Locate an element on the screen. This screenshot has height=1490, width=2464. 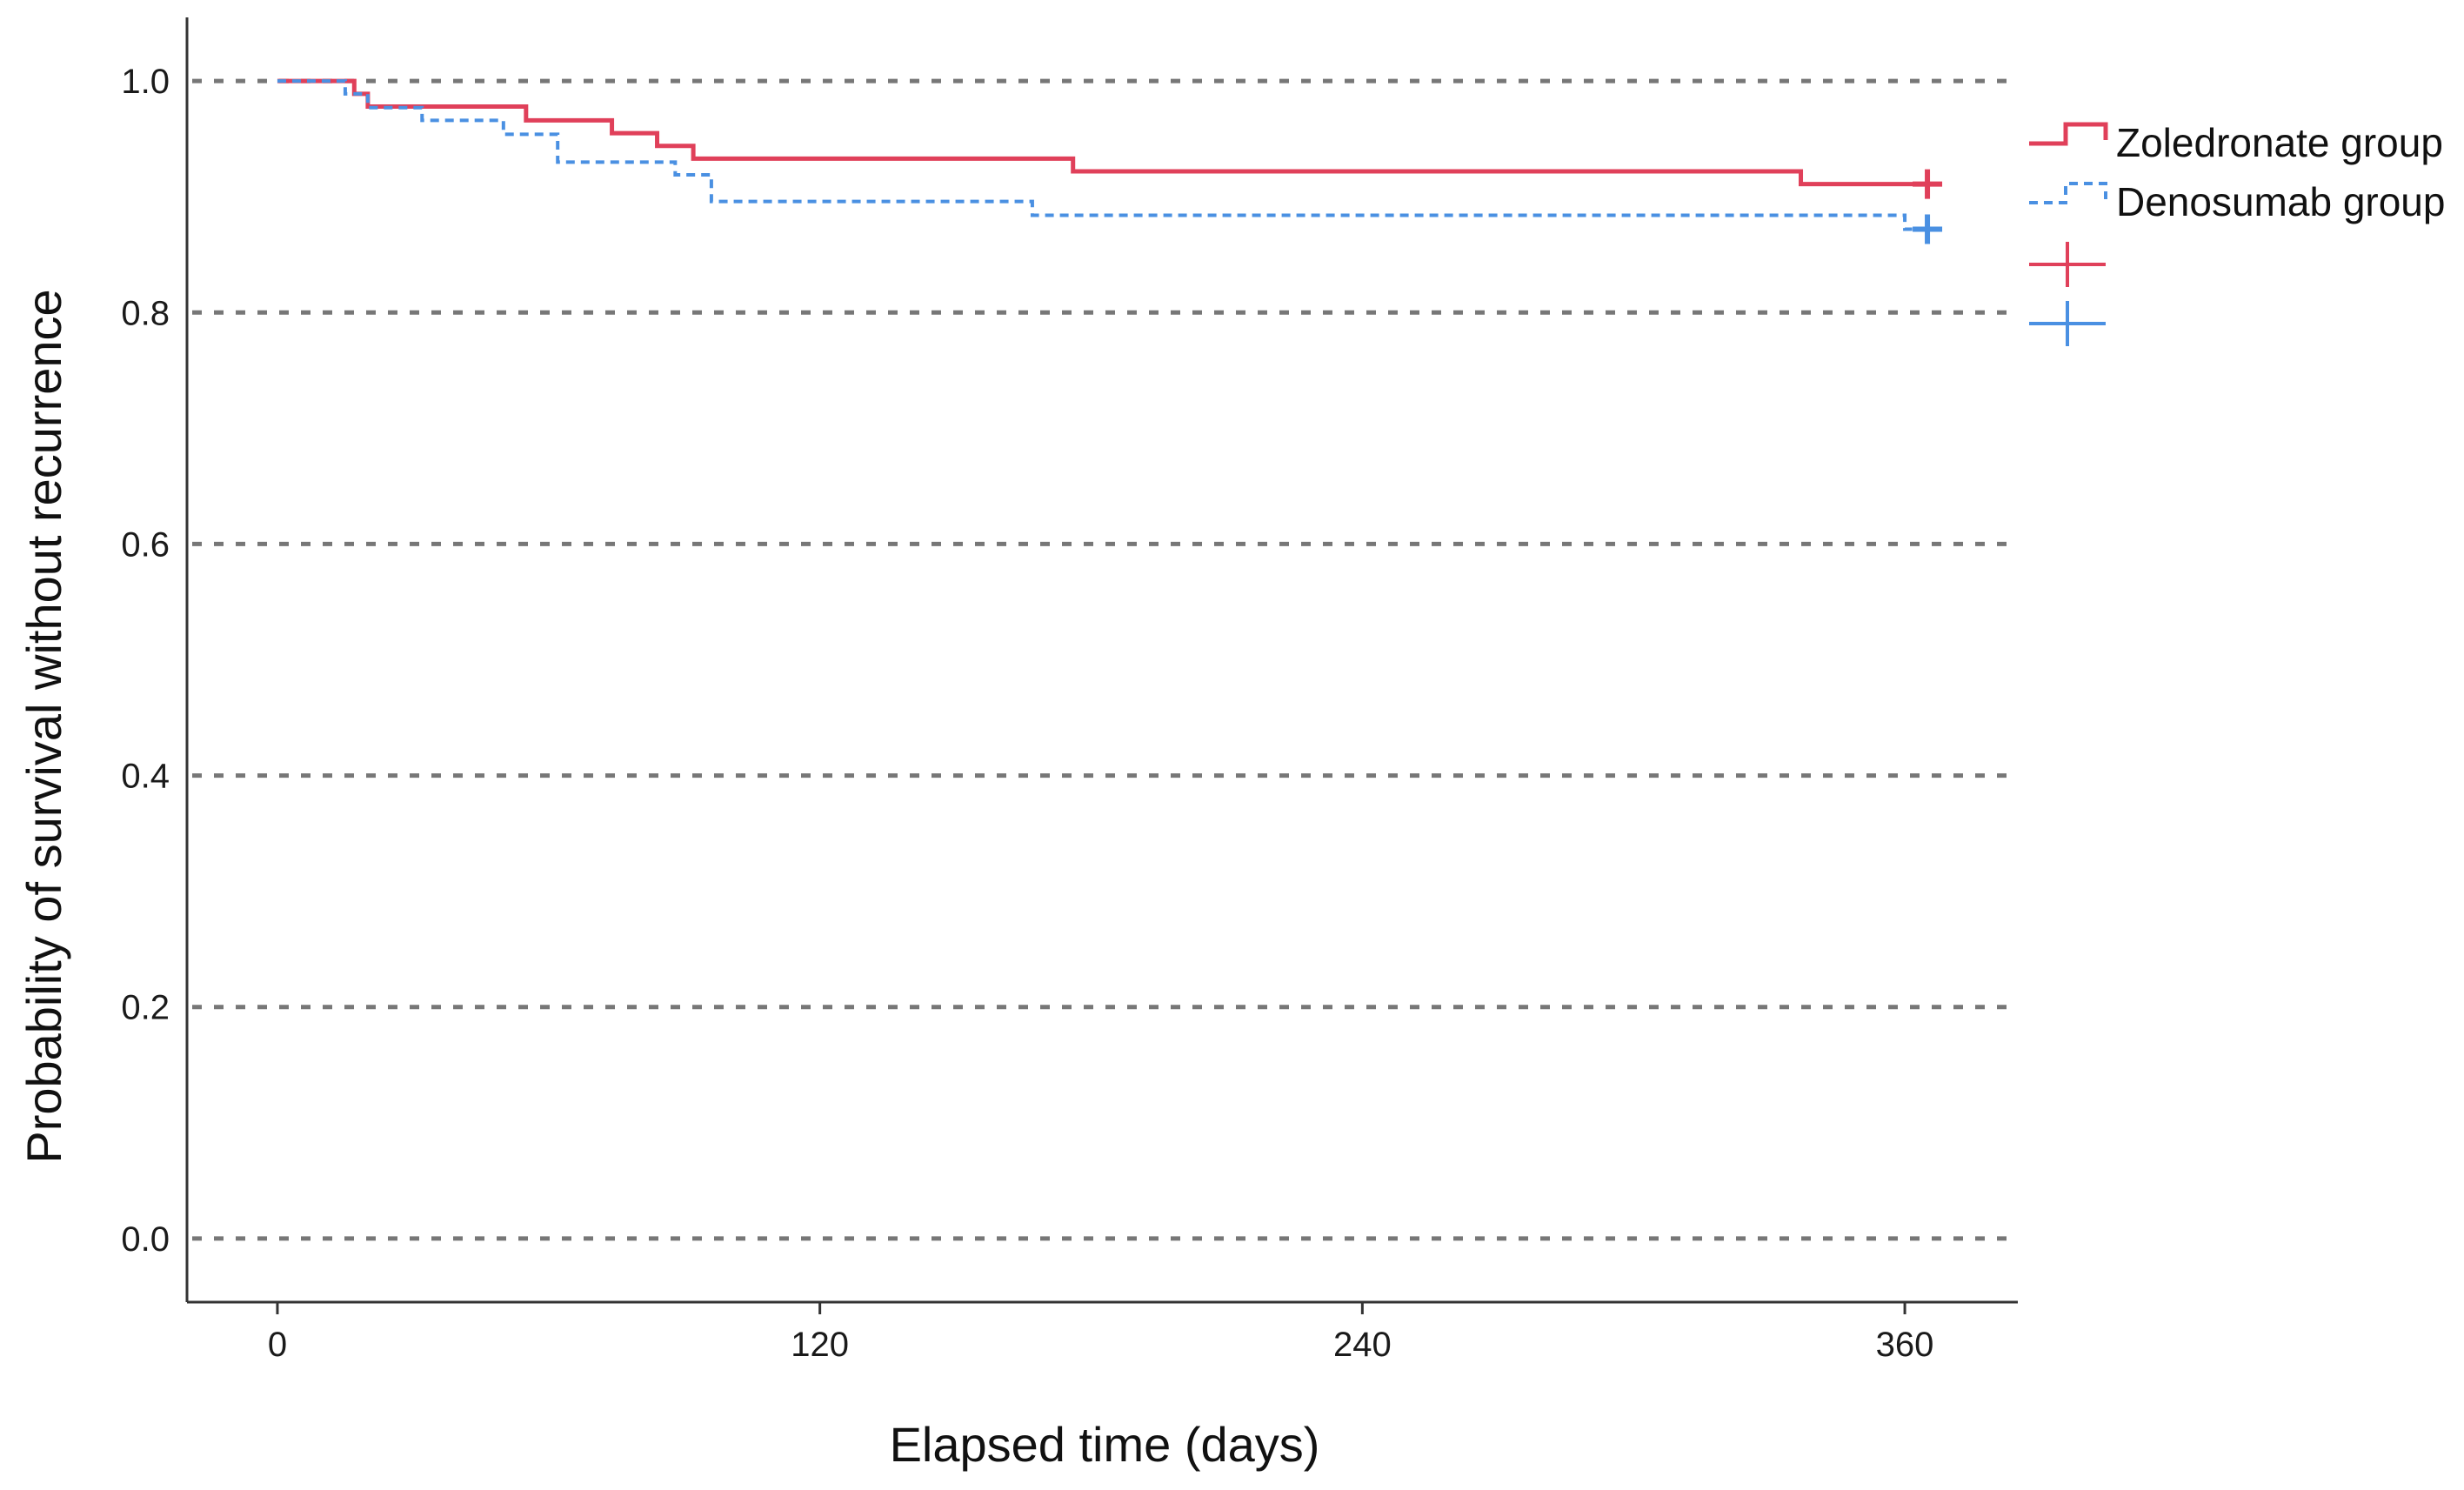
x-tick-label-0: 0 is located at coordinates (277, 1345).